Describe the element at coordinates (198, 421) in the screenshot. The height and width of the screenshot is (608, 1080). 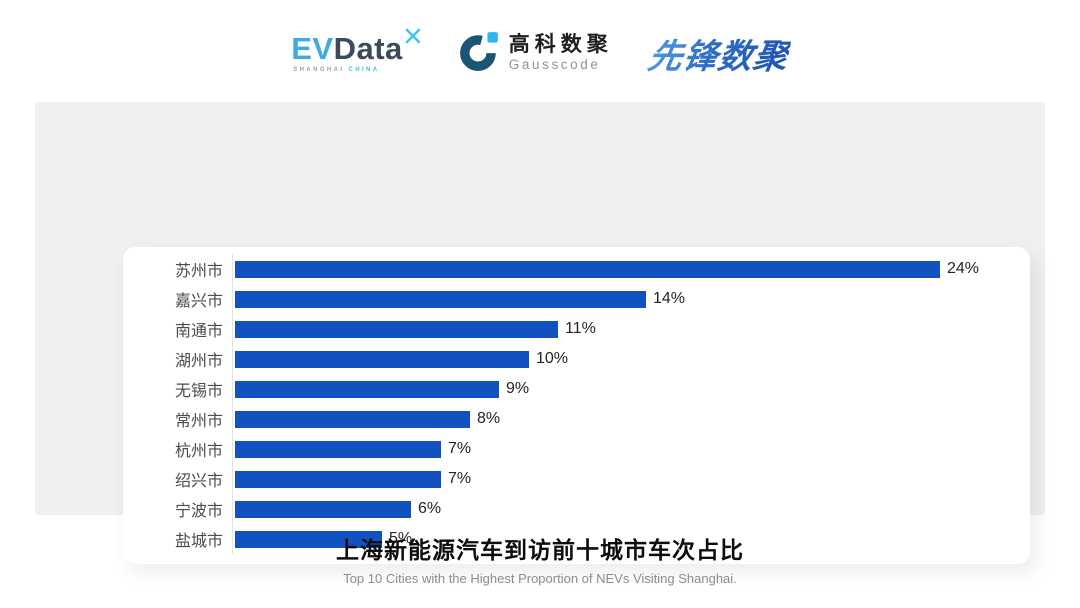
I see `city-label: 常州市` at that location.